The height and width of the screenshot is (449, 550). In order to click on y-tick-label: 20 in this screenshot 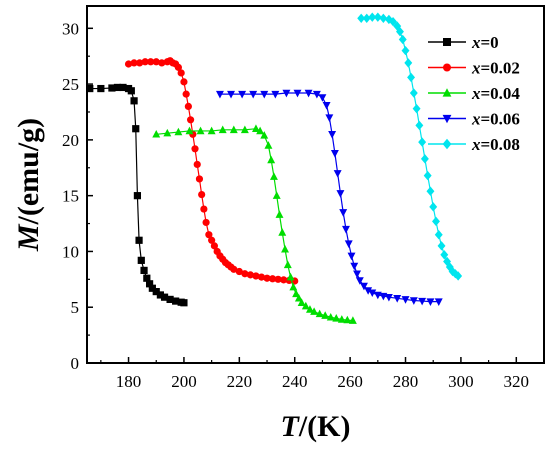, I will do `click(70, 140)`.